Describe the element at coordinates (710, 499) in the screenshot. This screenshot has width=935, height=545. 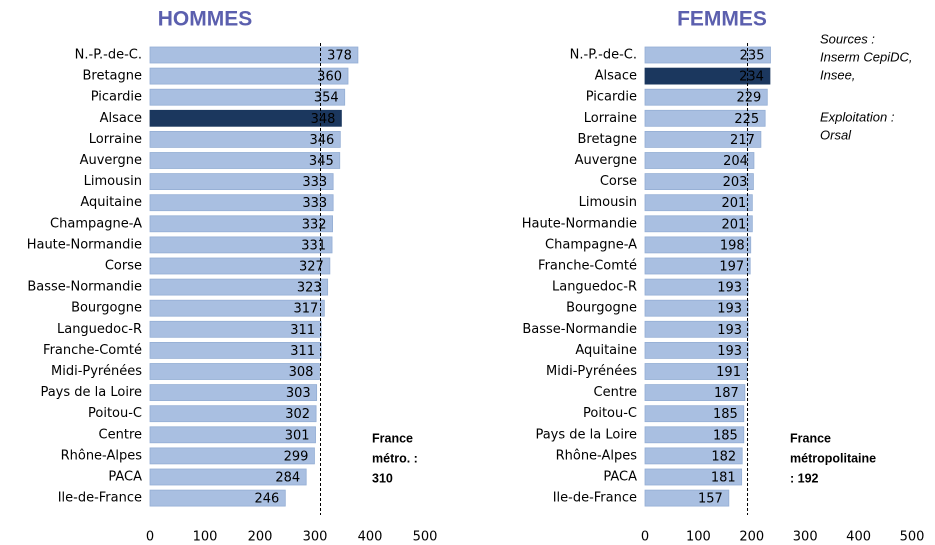
I see `value-label: 157` at that location.